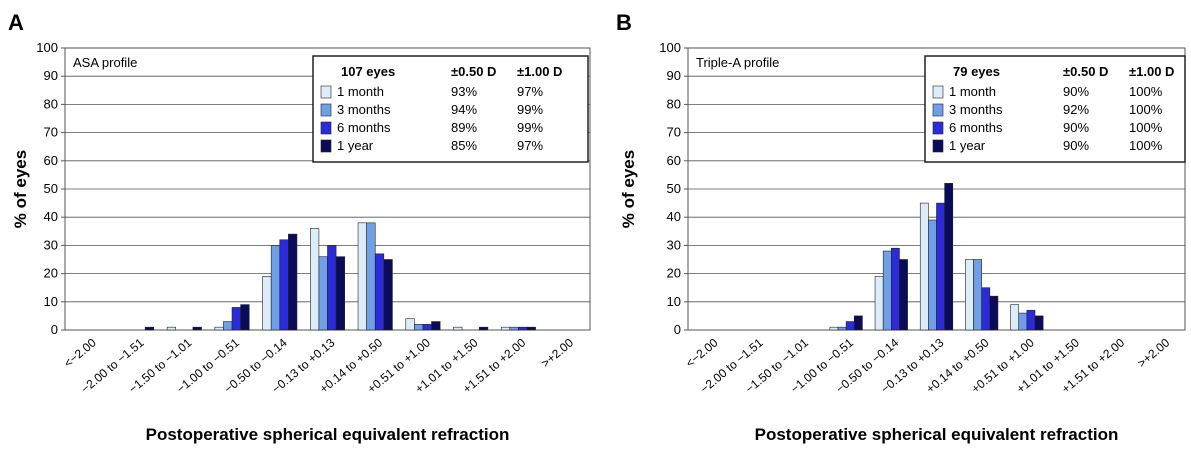  What do you see at coordinates (51, 103) in the screenshot?
I see `y-tick-label: 80` at bounding box center [51, 103].